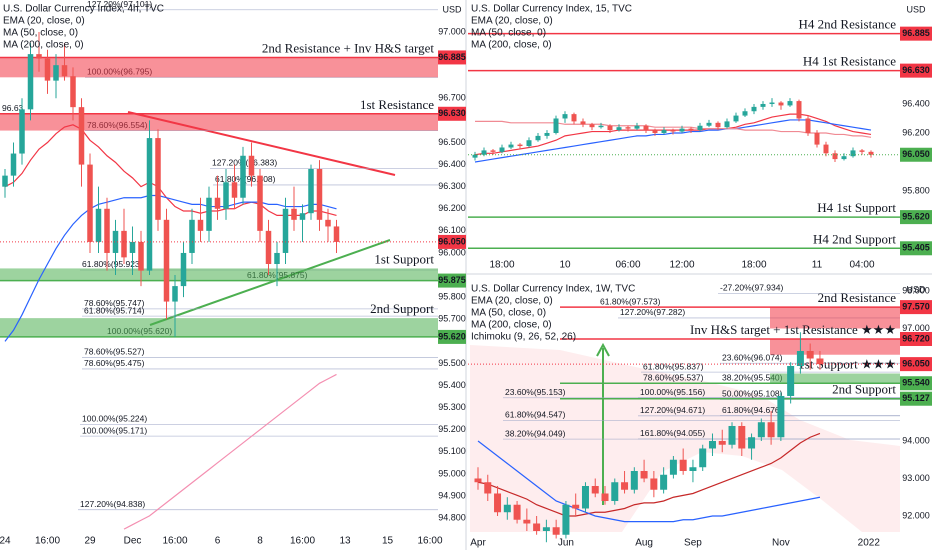 This screenshot has height=550, width=932. Describe the element at coordinates (452, 473) in the screenshot. I see `y-tick-label: 95.000` at that location.